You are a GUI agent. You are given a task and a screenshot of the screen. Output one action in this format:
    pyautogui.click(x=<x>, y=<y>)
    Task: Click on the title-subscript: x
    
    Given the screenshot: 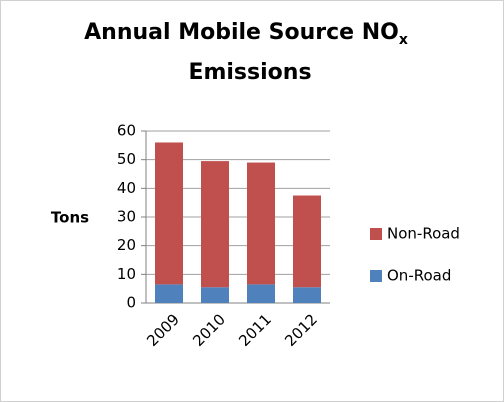 What is the action you would take?
    pyautogui.click(x=403, y=40)
    